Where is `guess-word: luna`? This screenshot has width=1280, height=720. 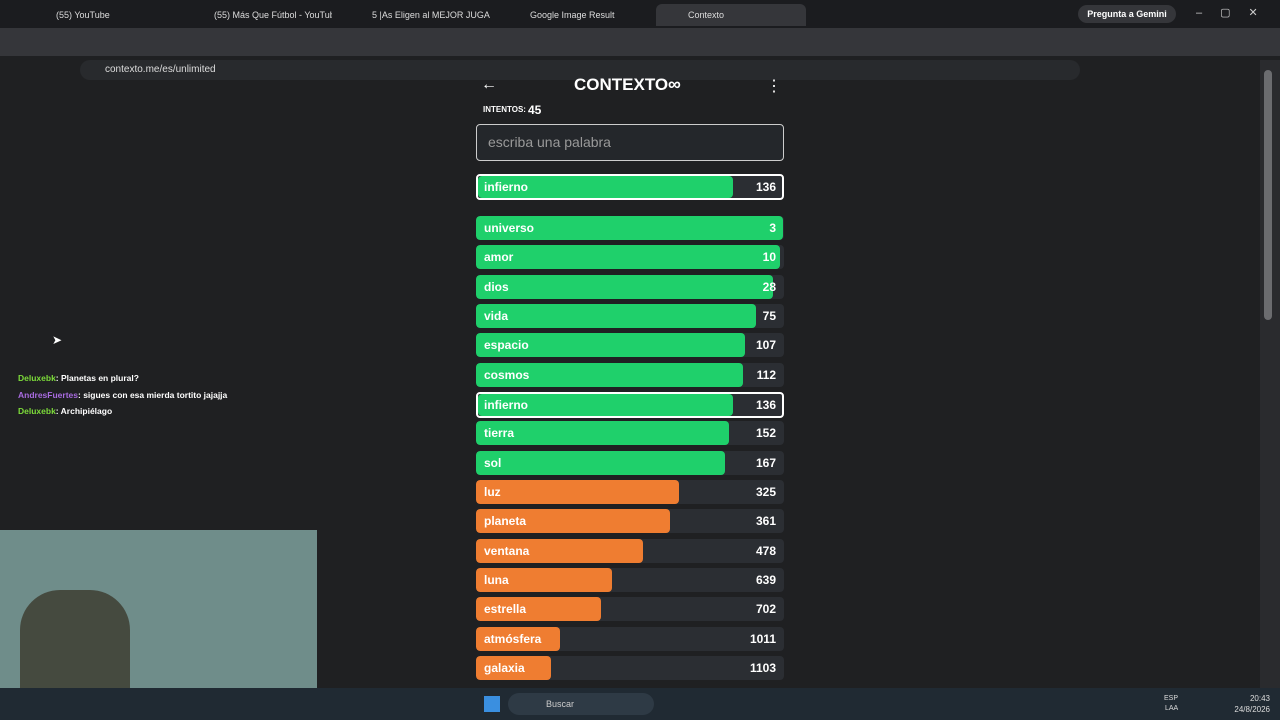 guess-word: luna is located at coordinates (496, 579).